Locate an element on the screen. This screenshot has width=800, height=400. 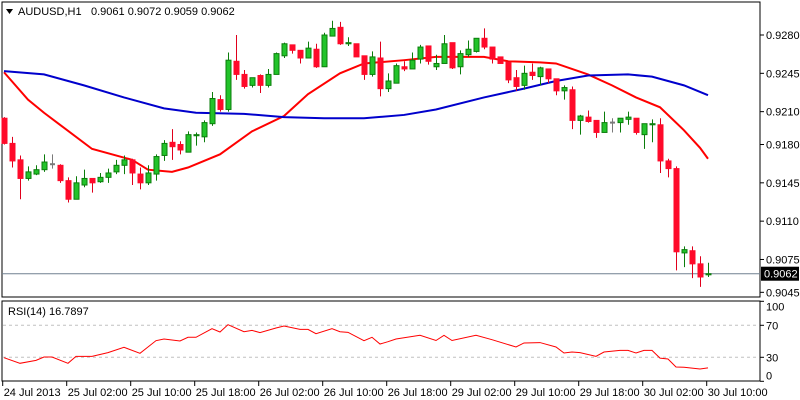
current-price-badge is located at coordinates (780, 273).